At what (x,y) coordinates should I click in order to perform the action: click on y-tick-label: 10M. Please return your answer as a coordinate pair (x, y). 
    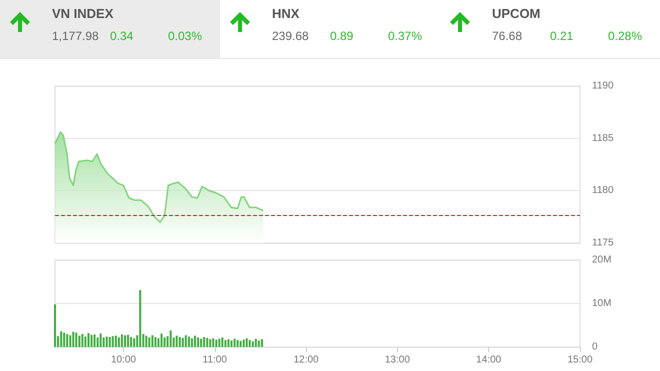
    Looking at the image, I should click on (602, 303).